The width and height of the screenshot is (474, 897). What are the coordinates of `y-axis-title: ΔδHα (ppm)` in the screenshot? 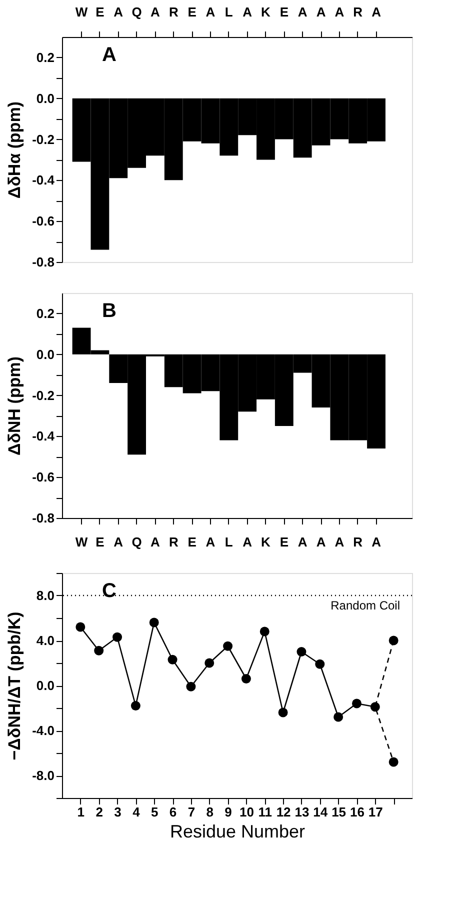 It's located at (14, 150).